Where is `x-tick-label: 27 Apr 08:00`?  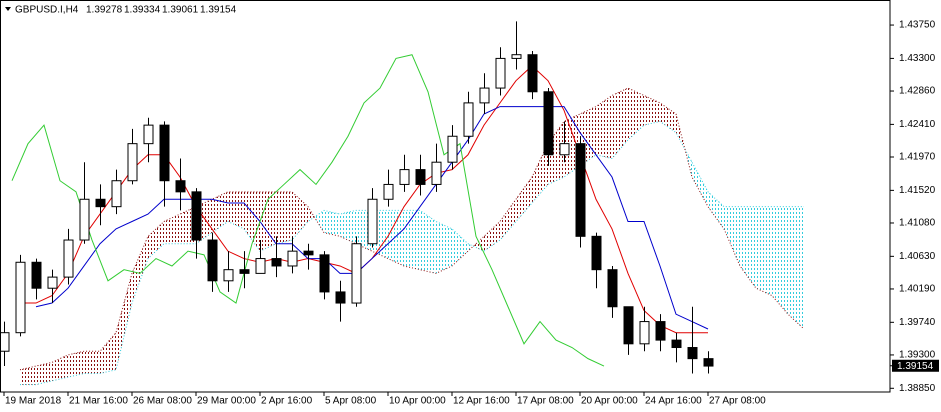 x-tick-label: 27 Apr 08:00 is located at coordinates (737, 401).